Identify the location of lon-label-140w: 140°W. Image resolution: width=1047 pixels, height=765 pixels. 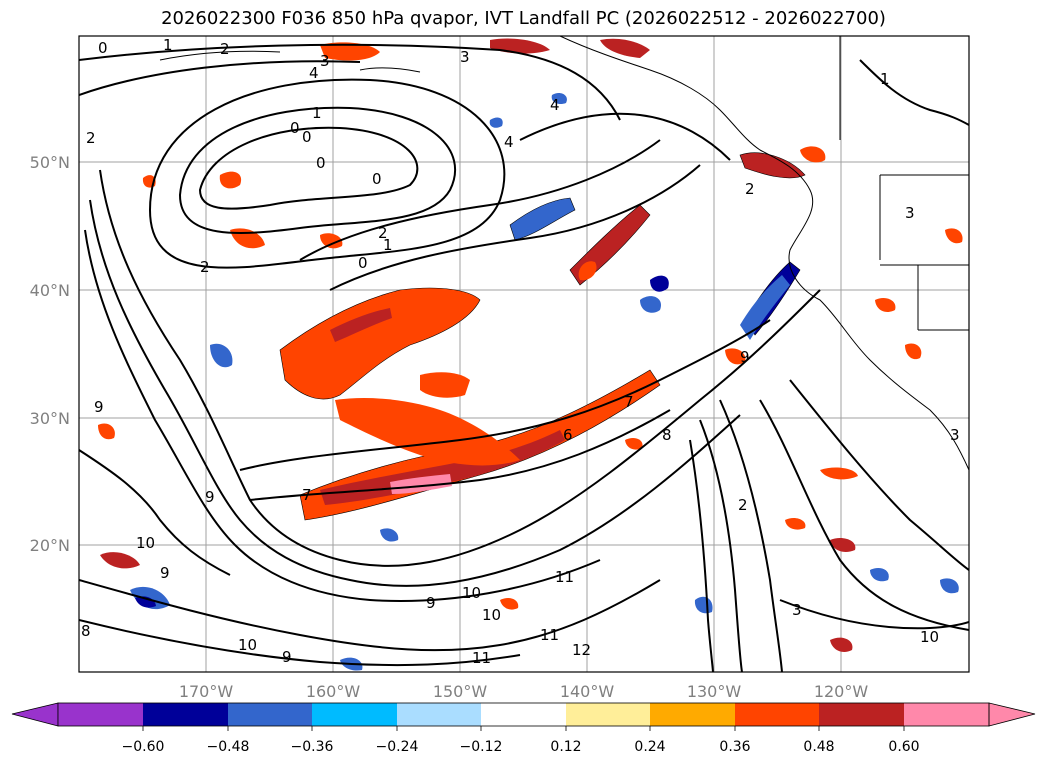
(587, 691).